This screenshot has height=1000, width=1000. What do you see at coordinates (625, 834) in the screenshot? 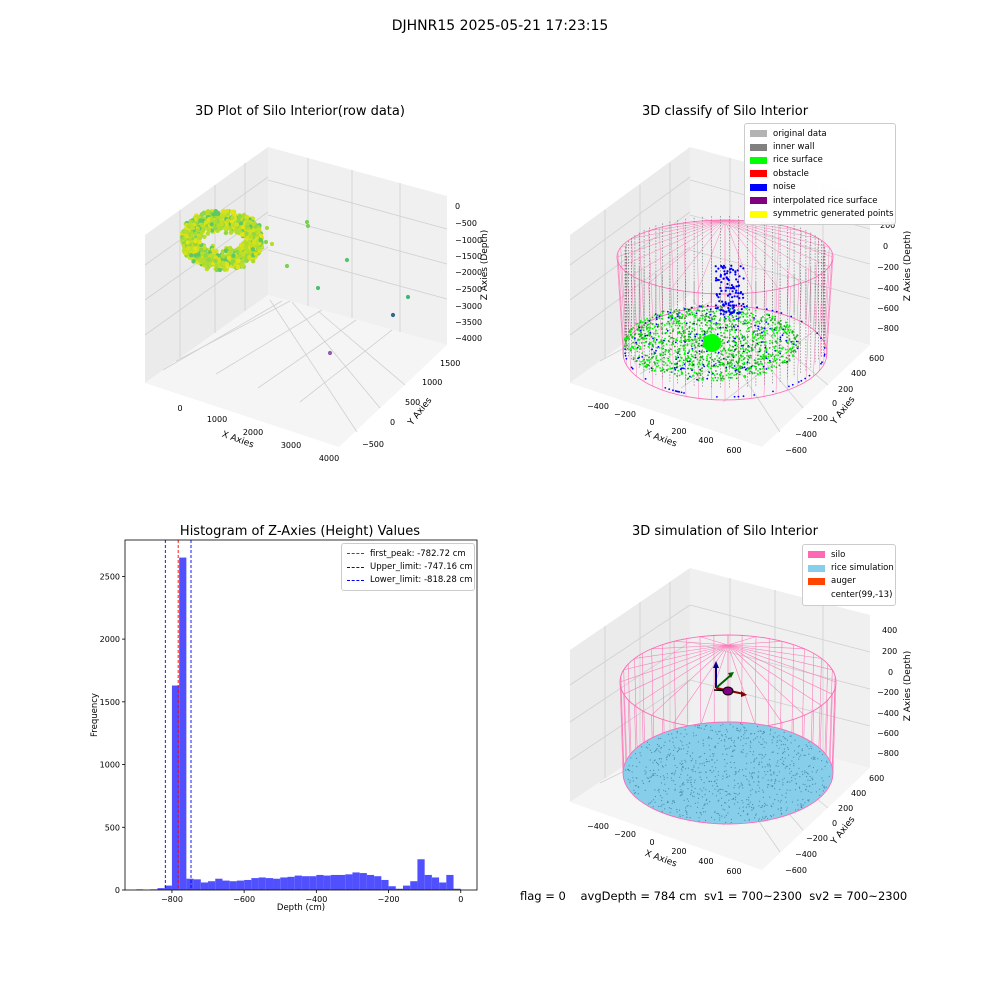
I see `sim-xtick-2: −200` at bounding box center [625, 834].